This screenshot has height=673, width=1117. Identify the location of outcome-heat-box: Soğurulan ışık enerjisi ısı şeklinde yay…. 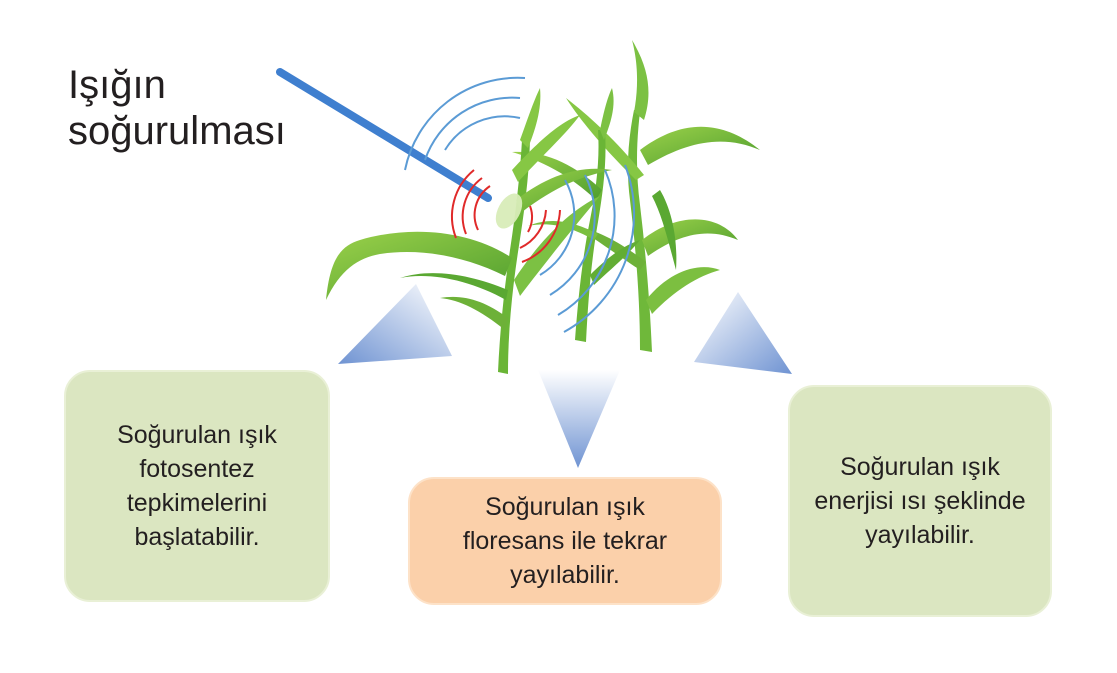
(920, 501).